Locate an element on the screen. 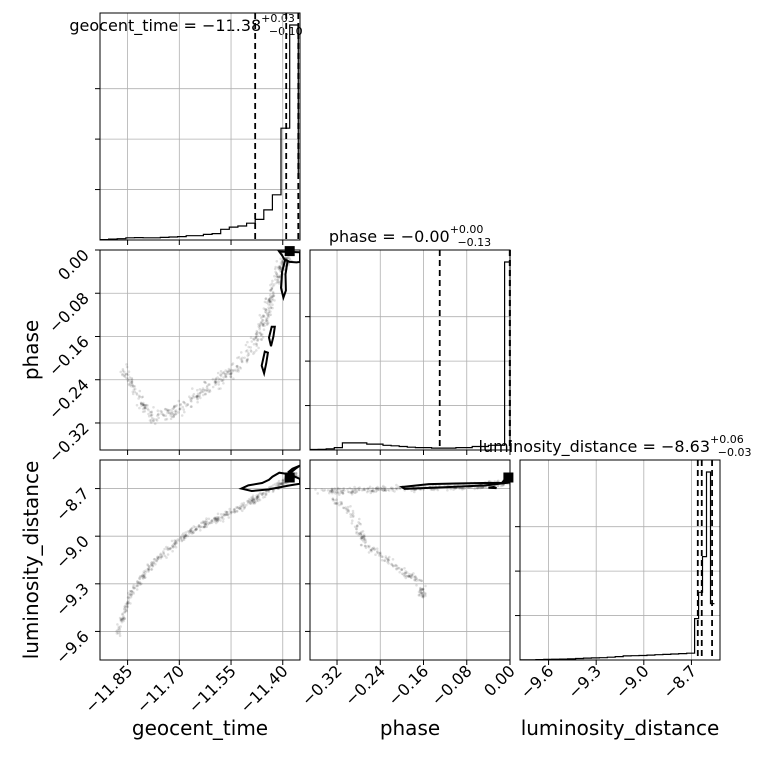 The image size is (760, 760). ylabel-phase: phase is located at coordinates (31, 350).